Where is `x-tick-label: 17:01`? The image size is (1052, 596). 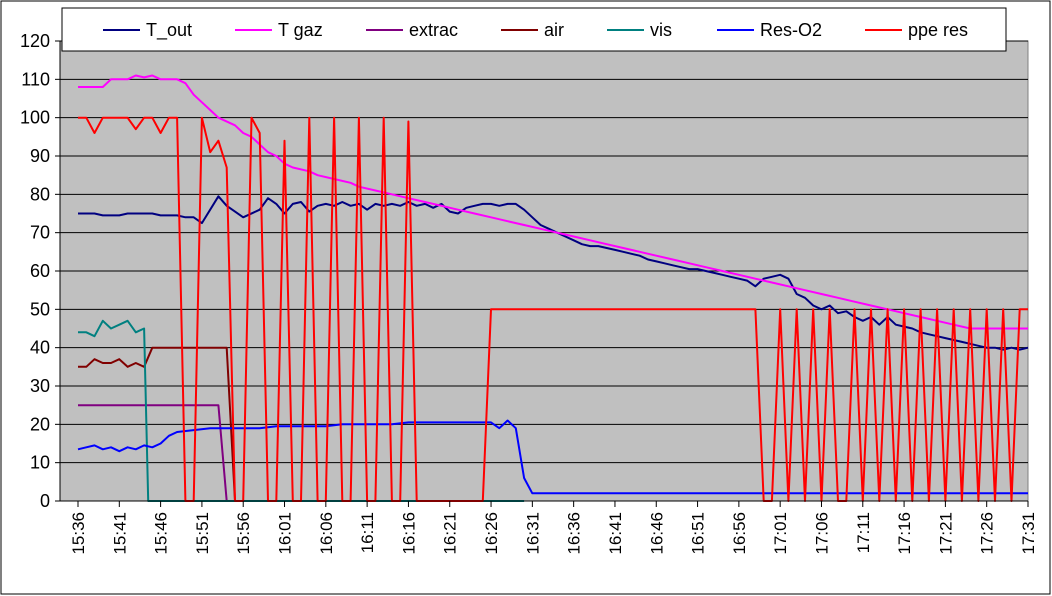 x-tick-label: 17:01 is located at coordinates (780, 533).